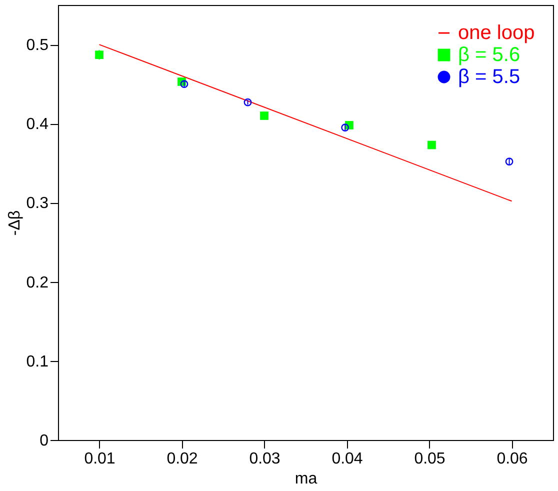 The height and width of the screenshot is (491, 558). What do you see at coordinates (182, 459) in the screenshot?
I see `x-tick-label: 0.02` at bounding box center [182, 459].